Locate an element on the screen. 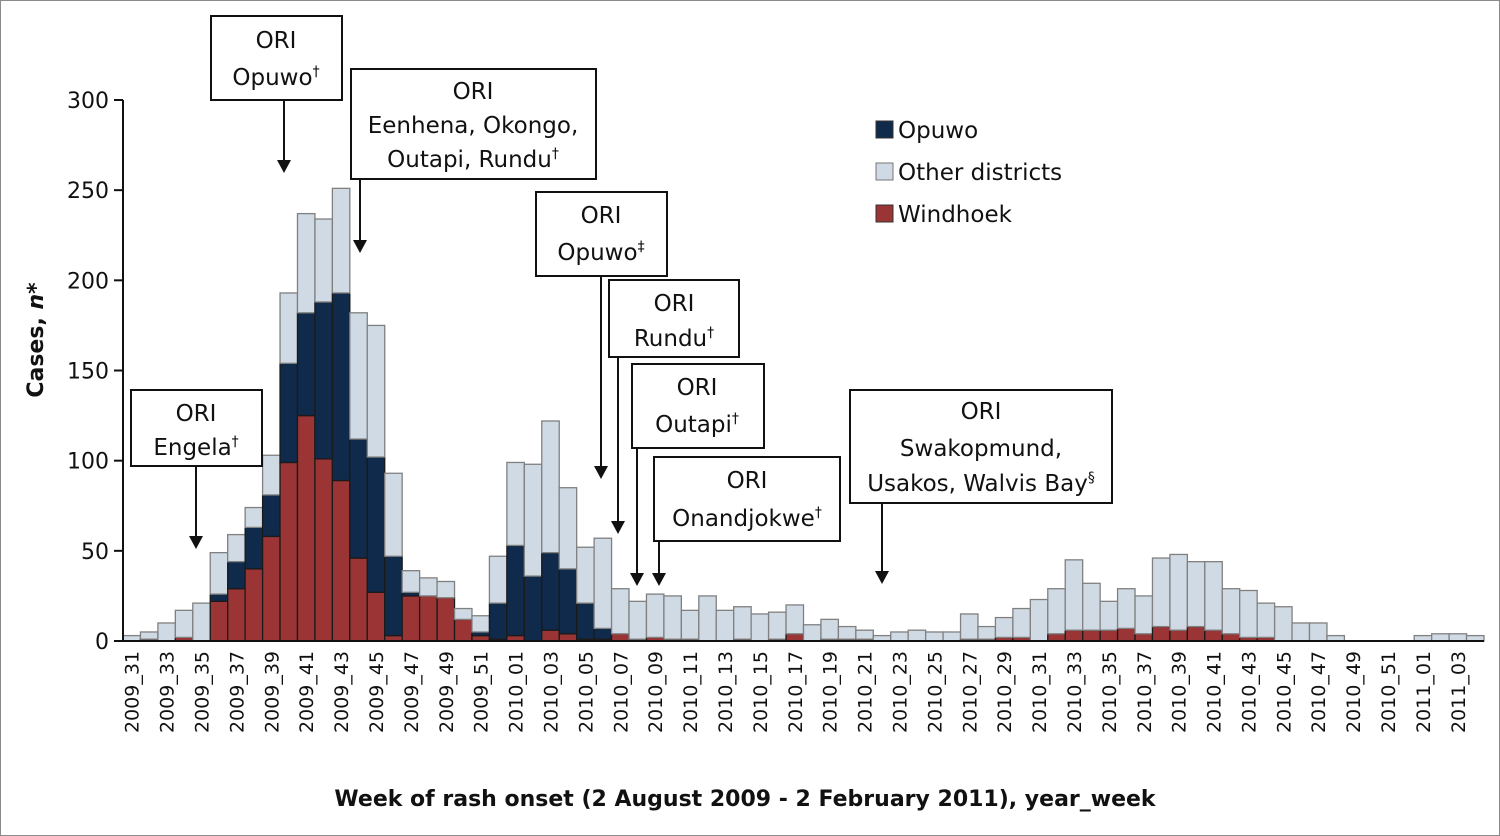 The image size is (1500, 836). x-tick-label: 2010_37 is located at coordinates (1145, 692).